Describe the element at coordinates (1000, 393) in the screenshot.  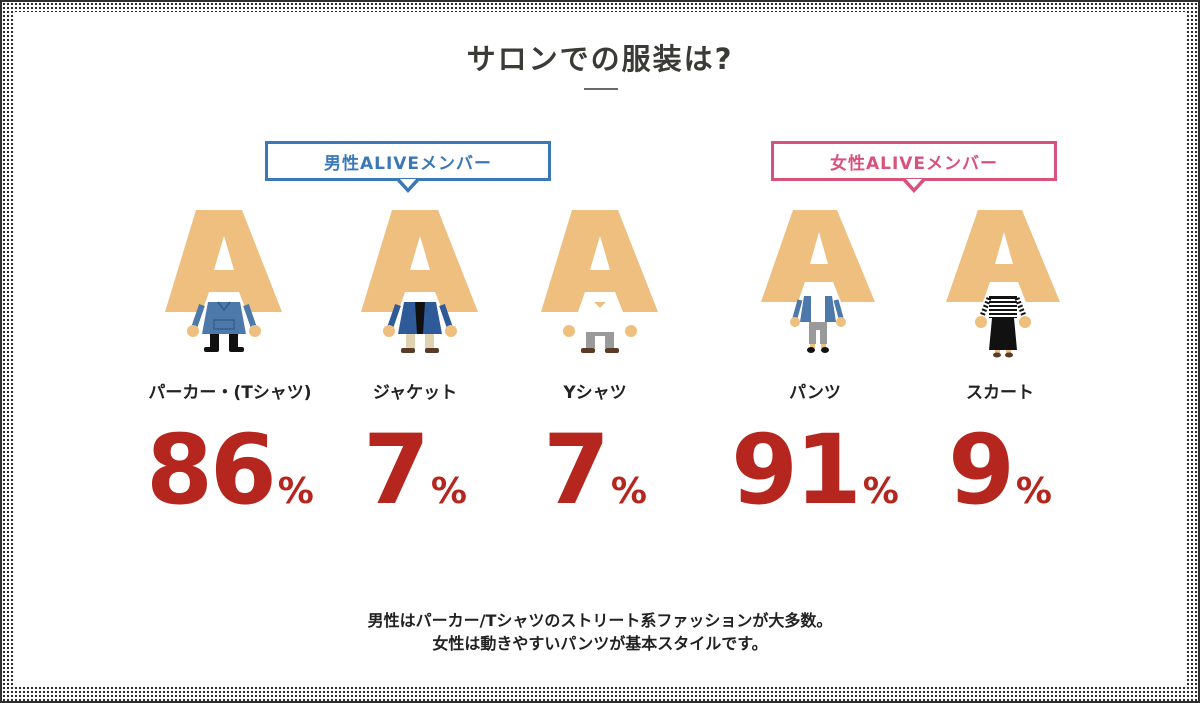
I see `item-label: スカート` at that location.